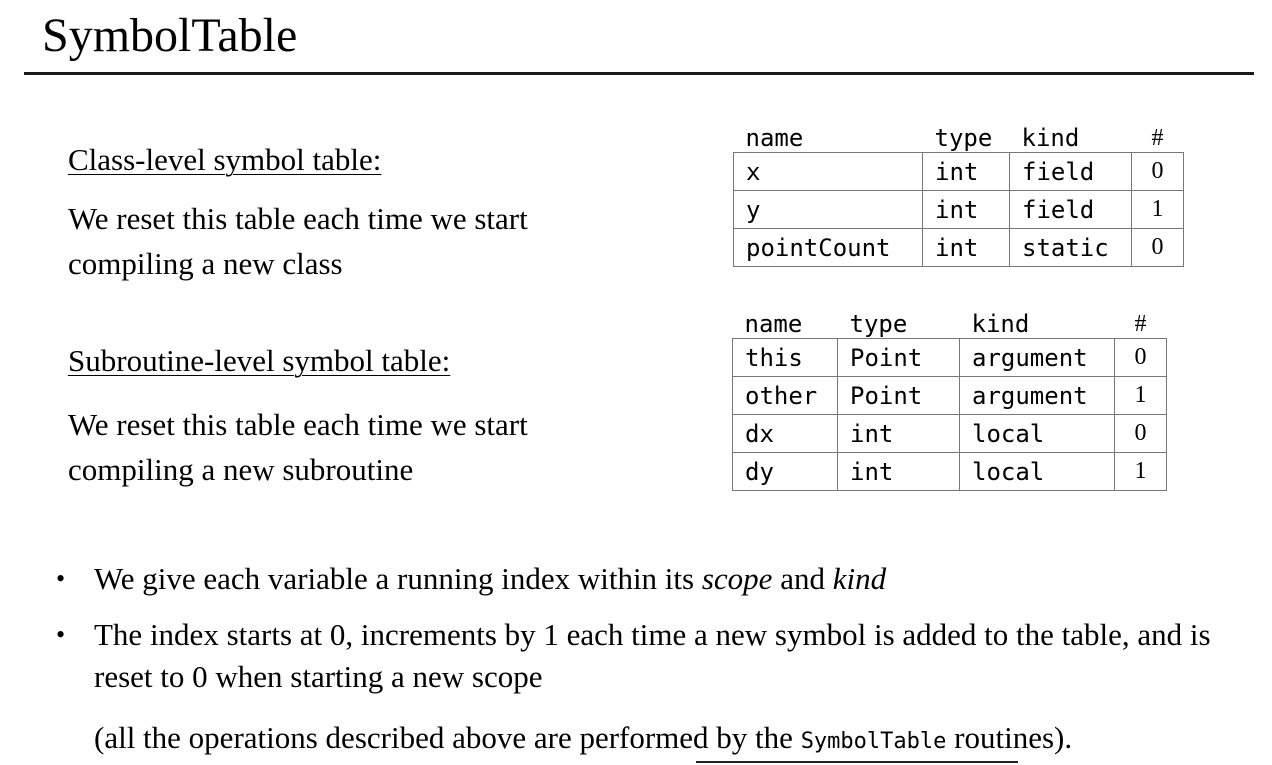  What do you see at coordinates (737, 578) in the screenshot?
I see `emphasis-scope: scope` at bounding box center [737, 578].